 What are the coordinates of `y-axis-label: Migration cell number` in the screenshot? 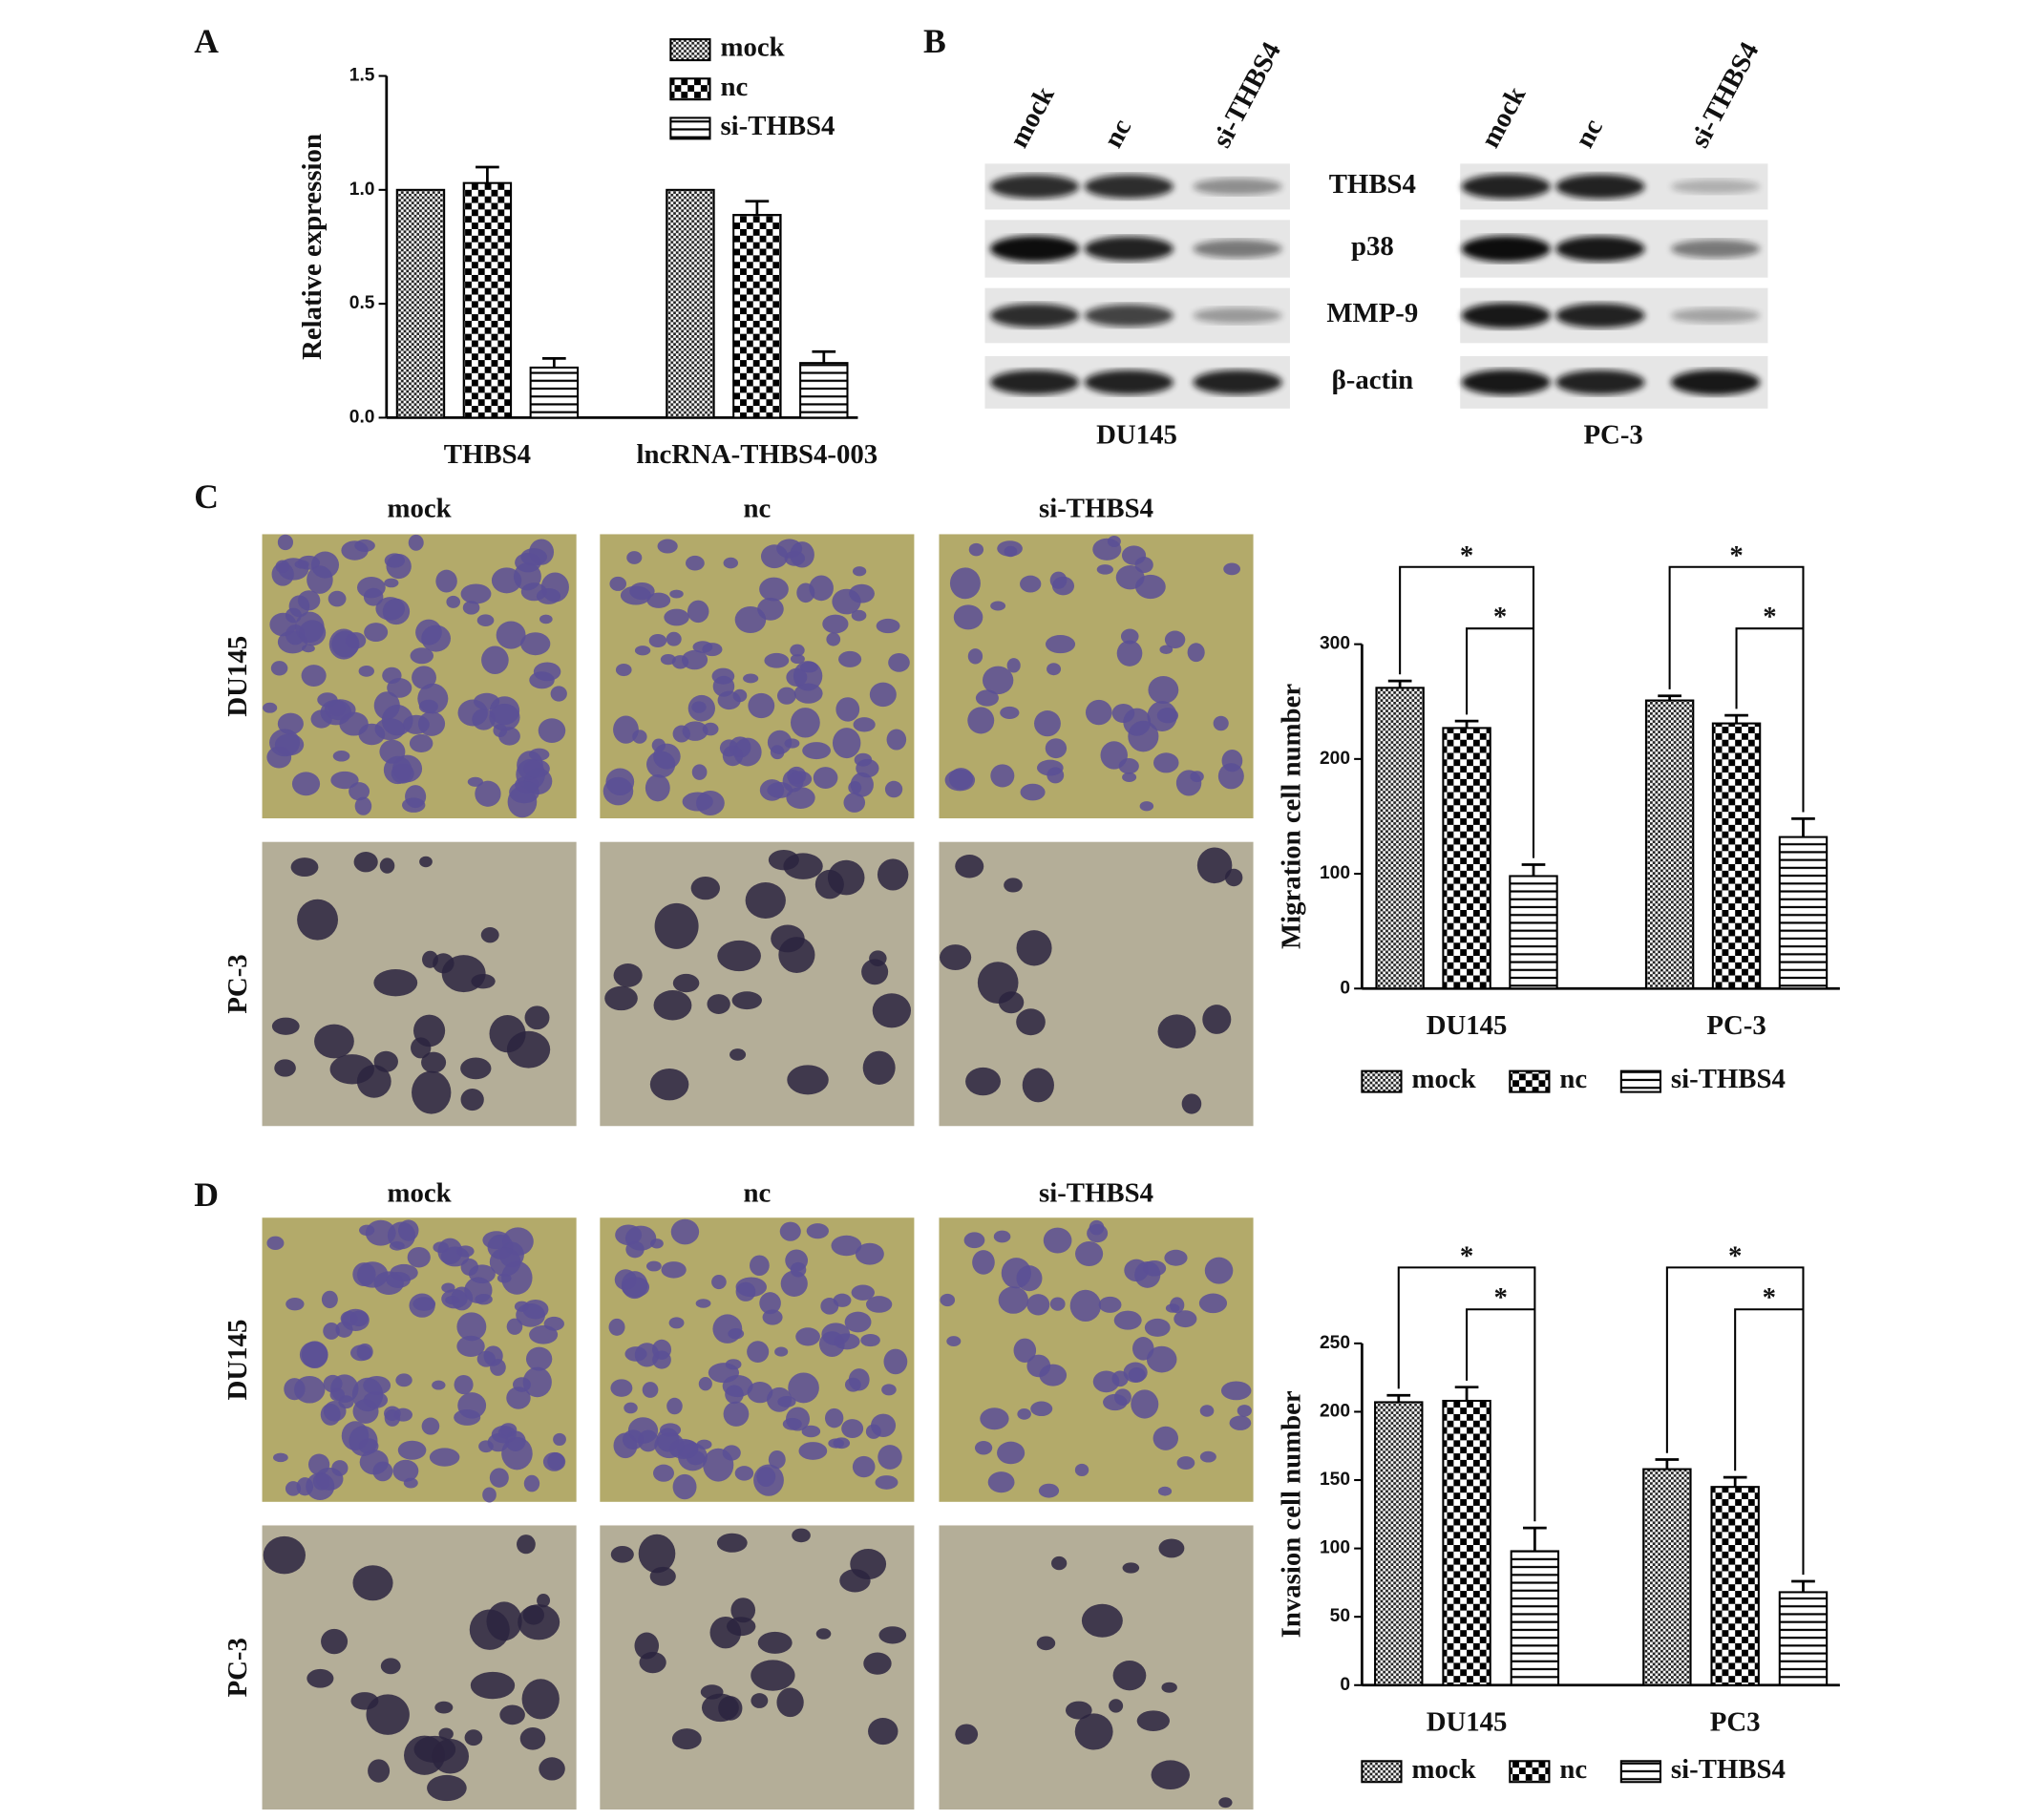 It's located at (1292, 816).